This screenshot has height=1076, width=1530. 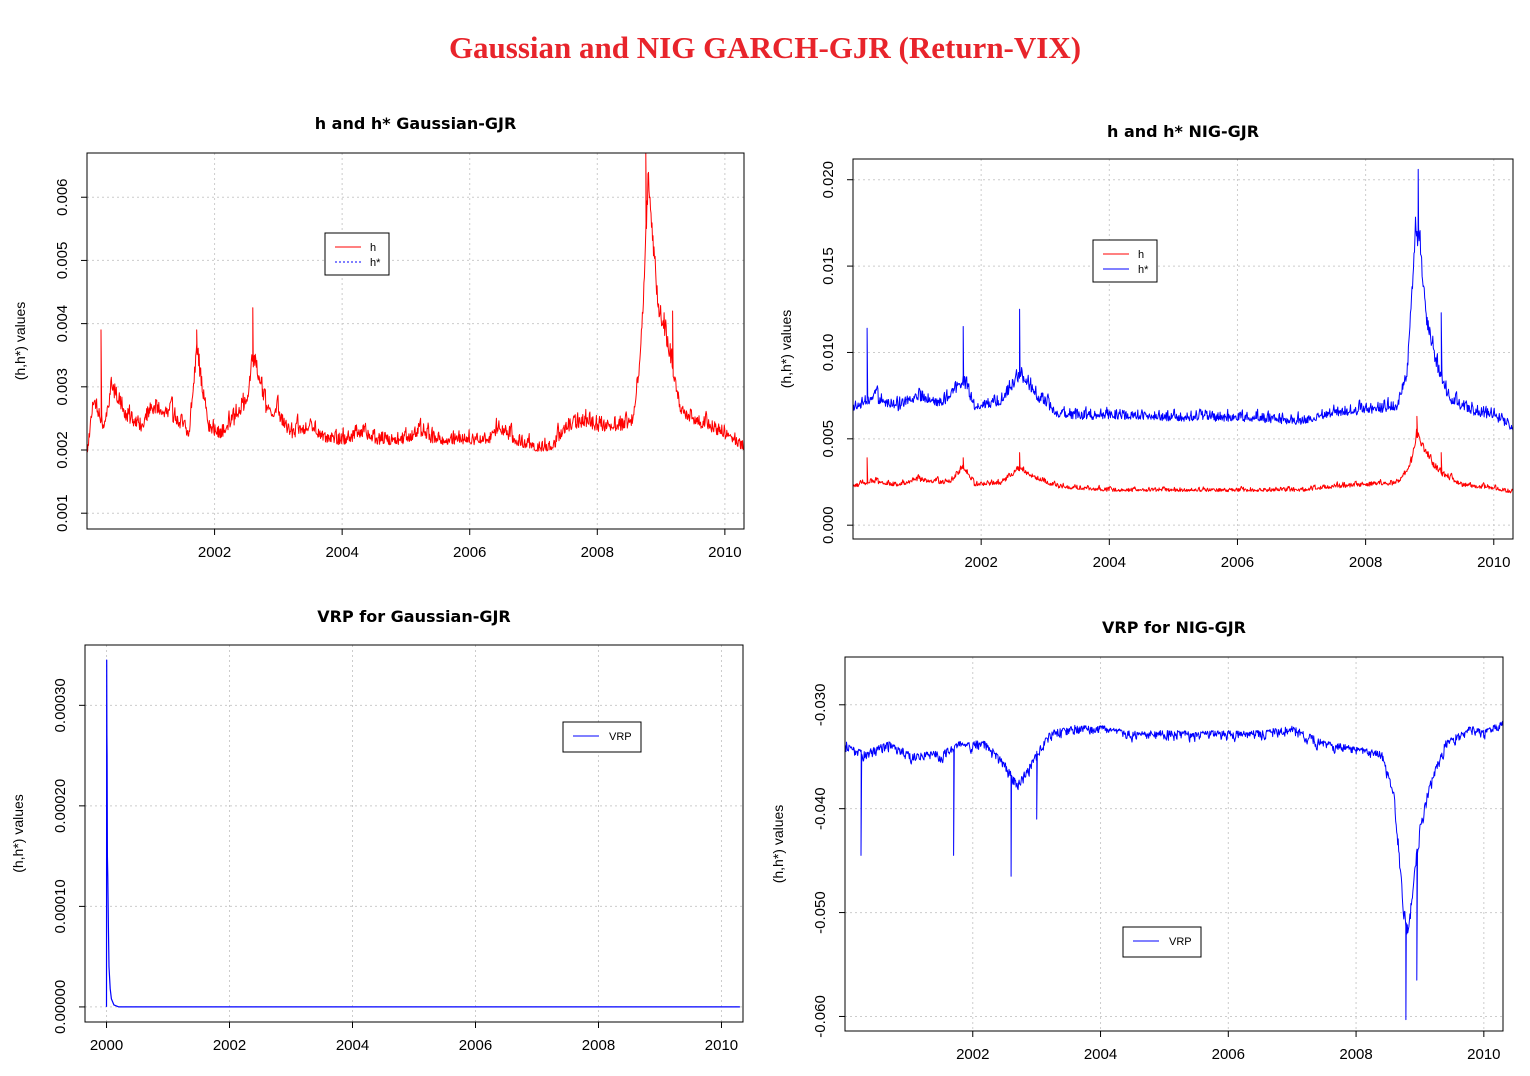 What do you see at coordinates (828, 353) in the screenshot?
I see `y-tick-label: 0.010` at bounding box center [828, 353].